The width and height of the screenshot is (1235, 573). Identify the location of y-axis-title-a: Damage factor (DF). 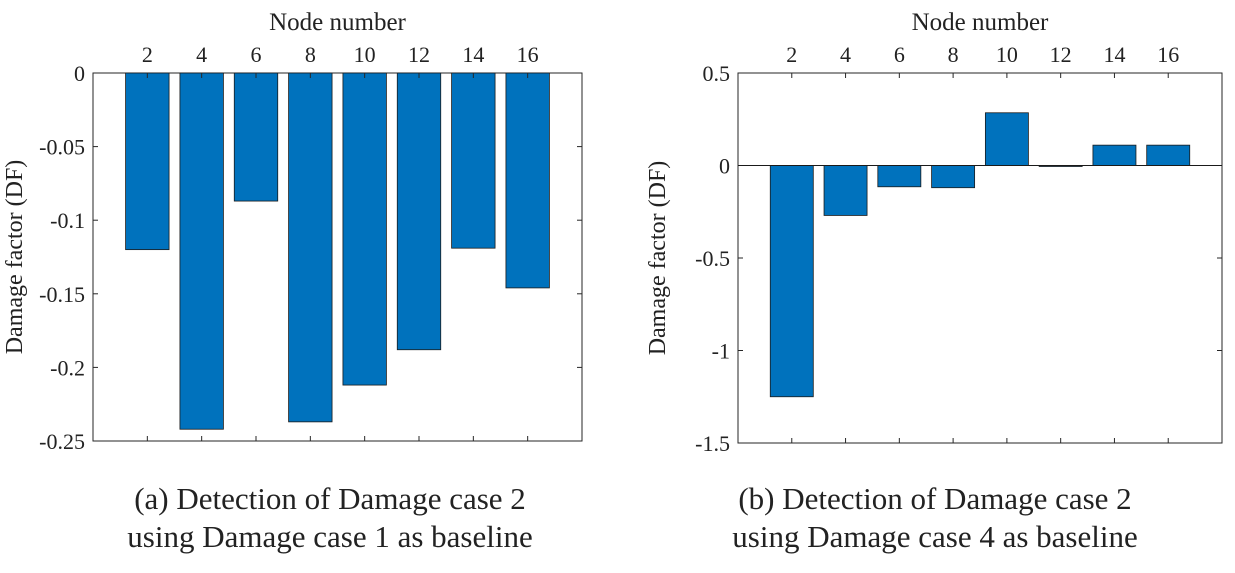
(15, 257).